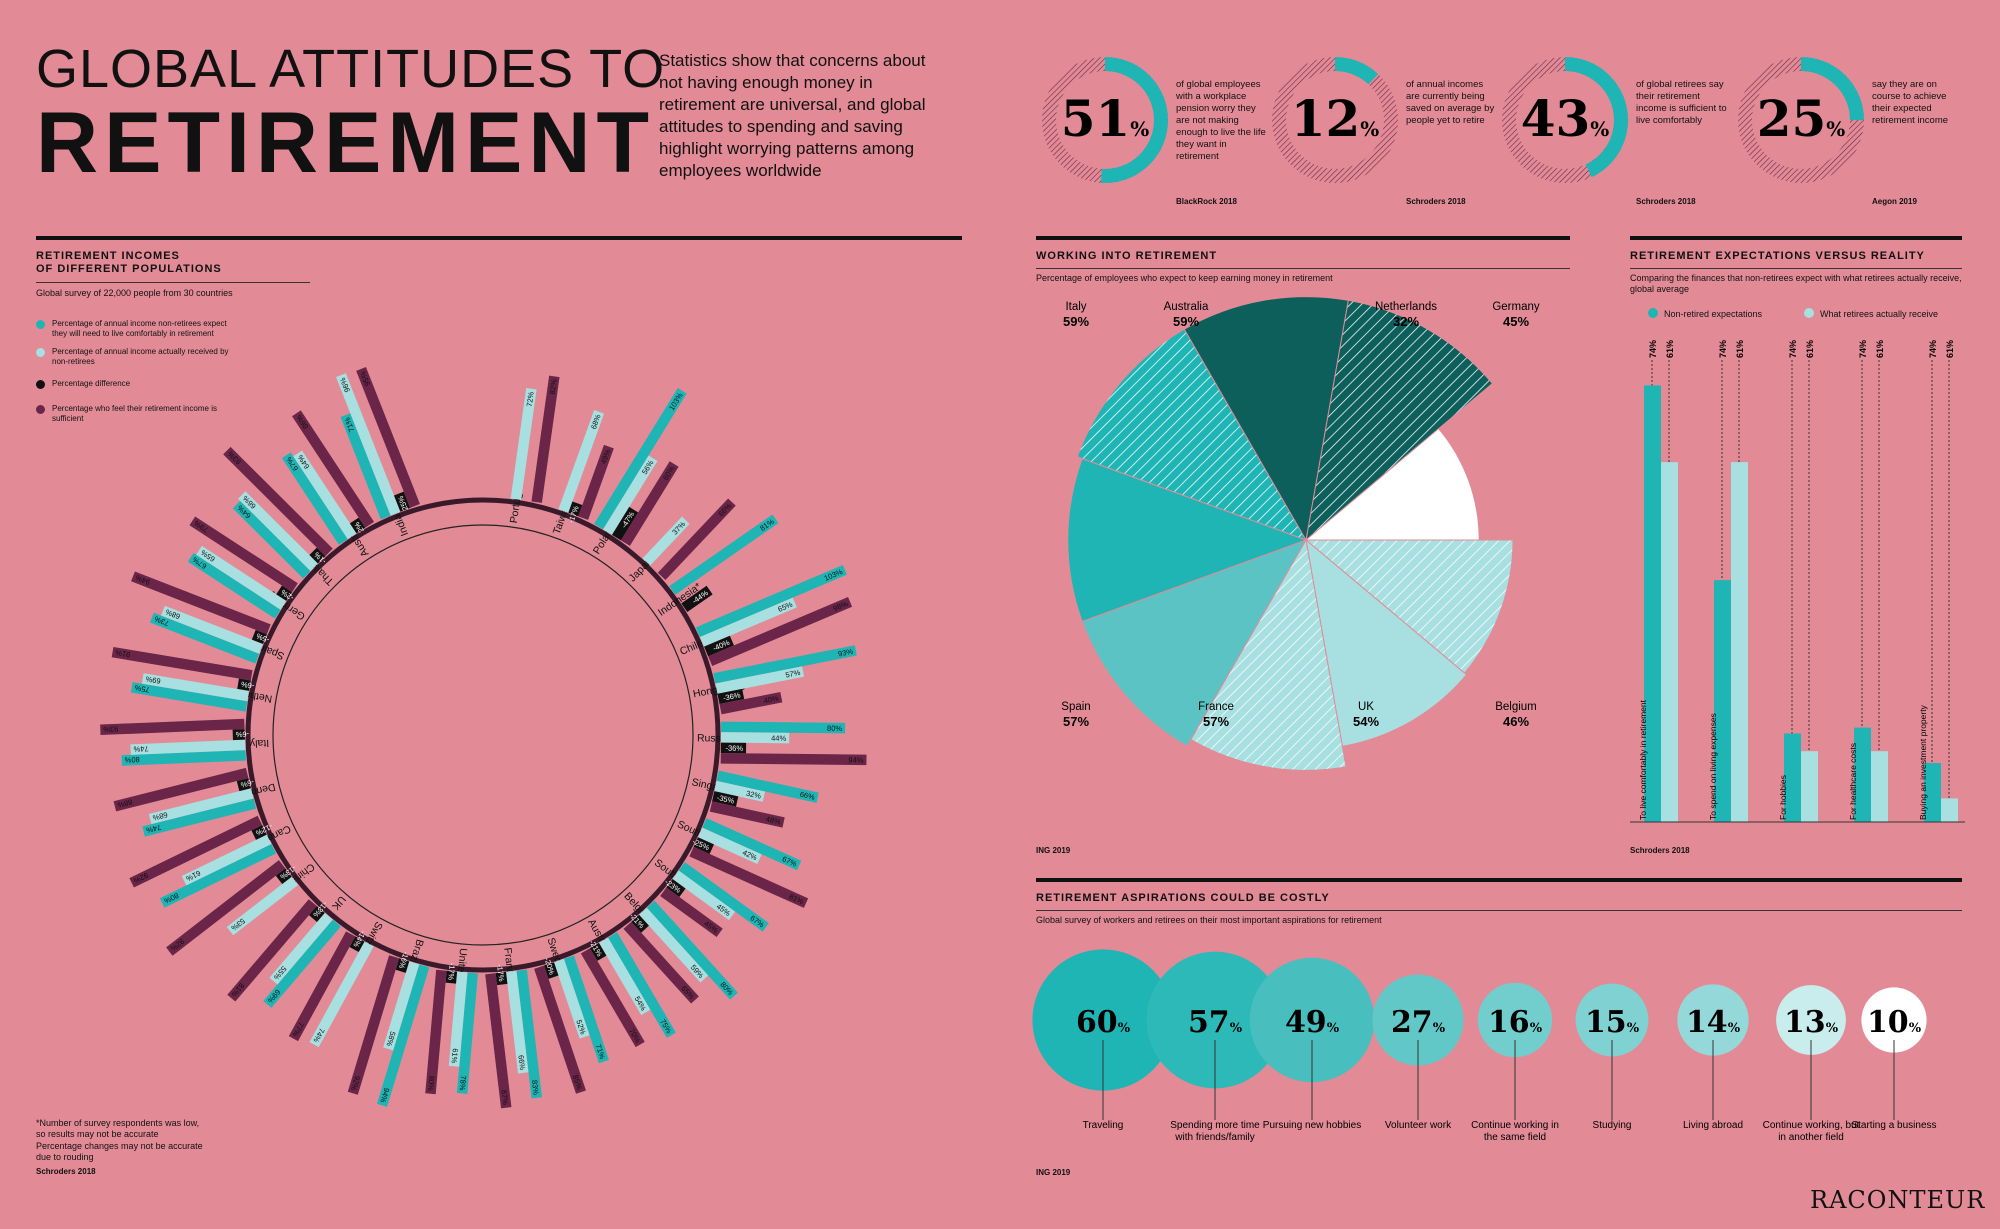  Describe the element at coordinates (1053, 850) in the screenshot. I see `working-source: ING 2019` at that location.